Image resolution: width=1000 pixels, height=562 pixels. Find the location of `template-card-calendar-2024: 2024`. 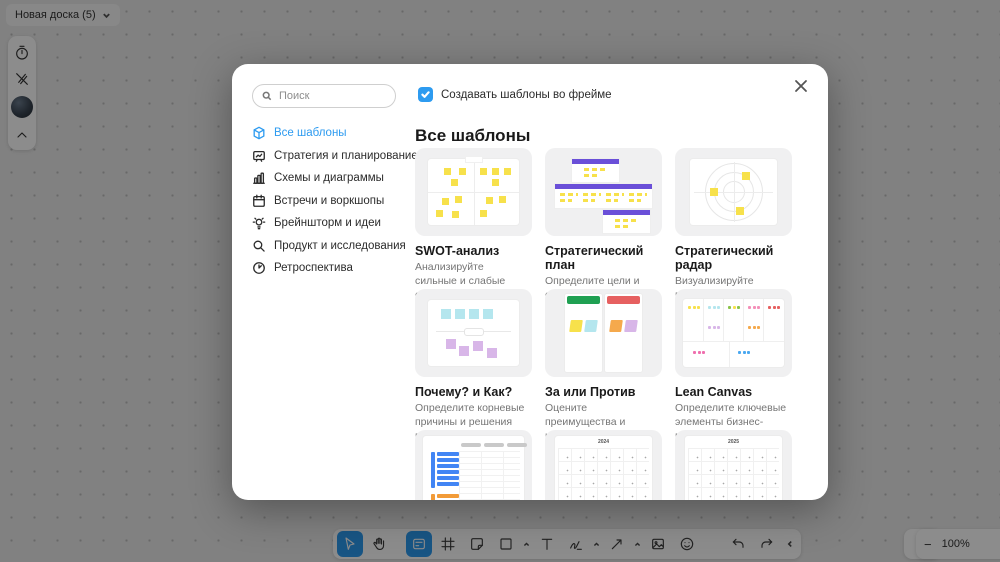

template-card-calendar-2024: 2024 is located at coordinates (603, 465).